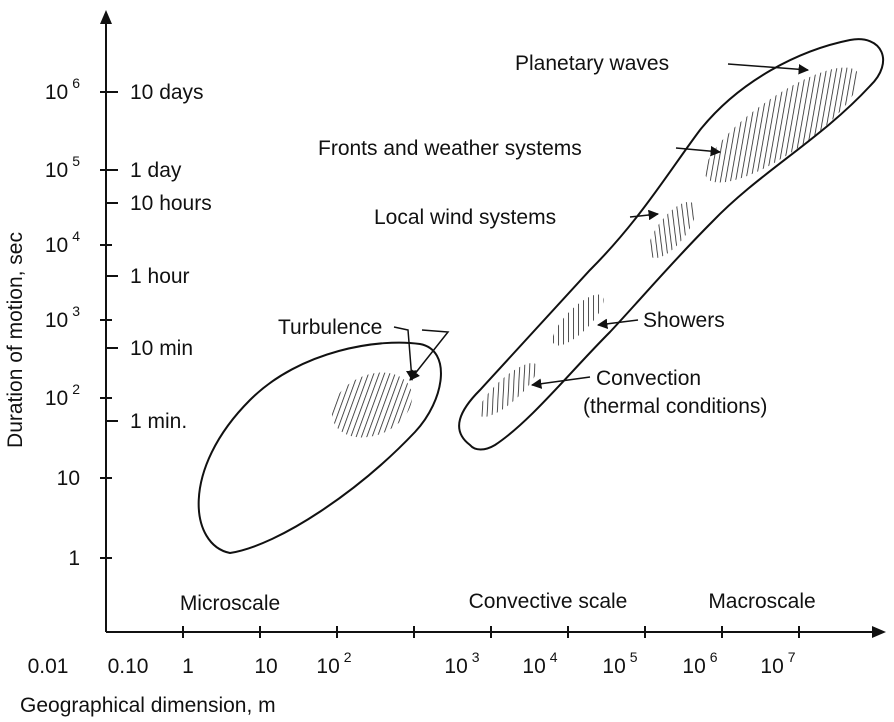 The height and width of the screenshot is (722, 894). I want to click on annotation: Fronts and weather systems, so click(450, 148).